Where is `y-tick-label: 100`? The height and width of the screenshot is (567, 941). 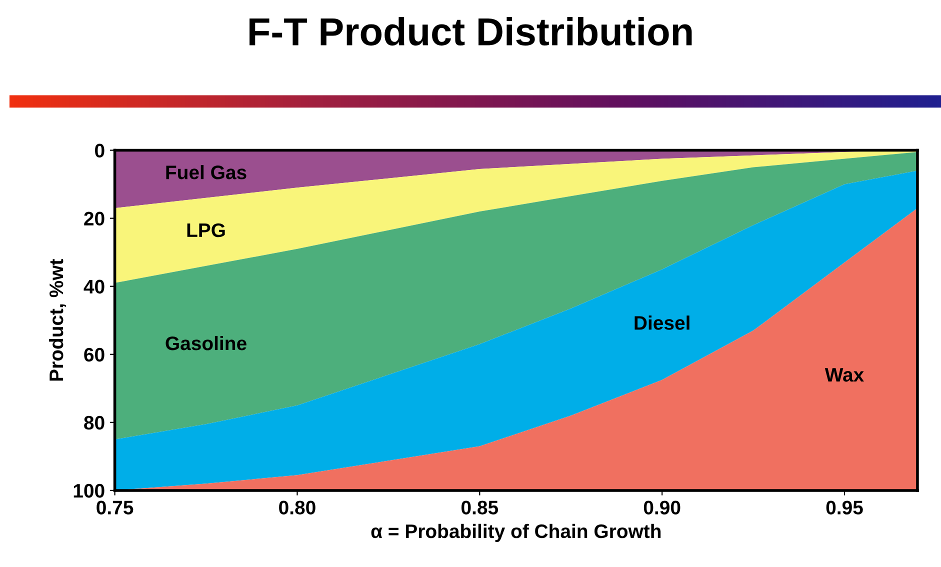 y-tick-label: 100 is located at coordinates (89, 491).